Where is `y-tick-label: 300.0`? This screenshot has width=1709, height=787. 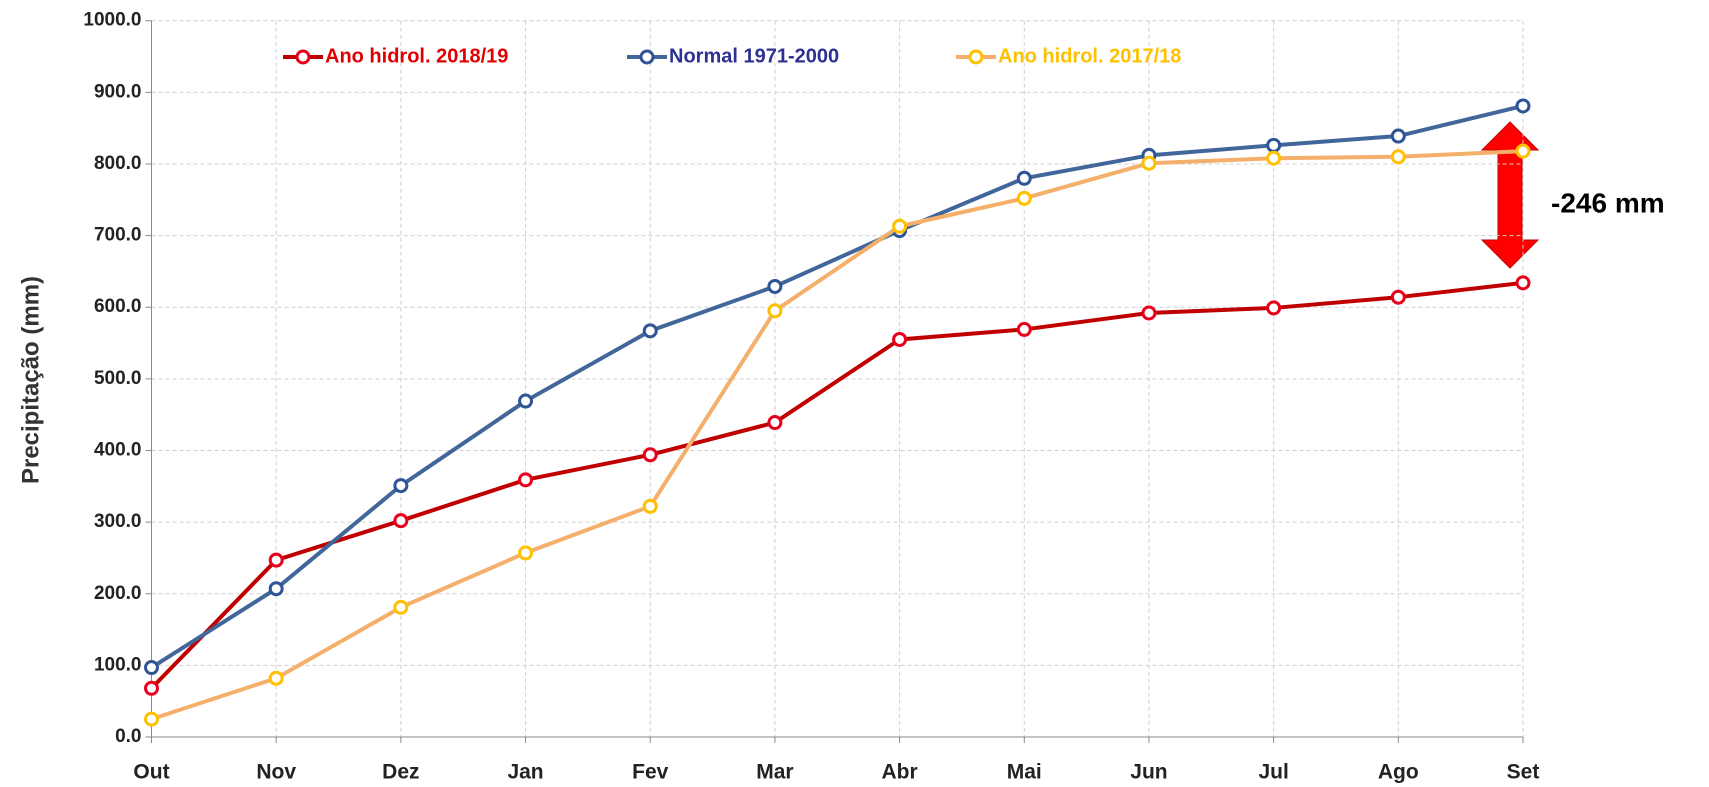 y-tick-label: 300.0 is located at coordinates (118, 521).